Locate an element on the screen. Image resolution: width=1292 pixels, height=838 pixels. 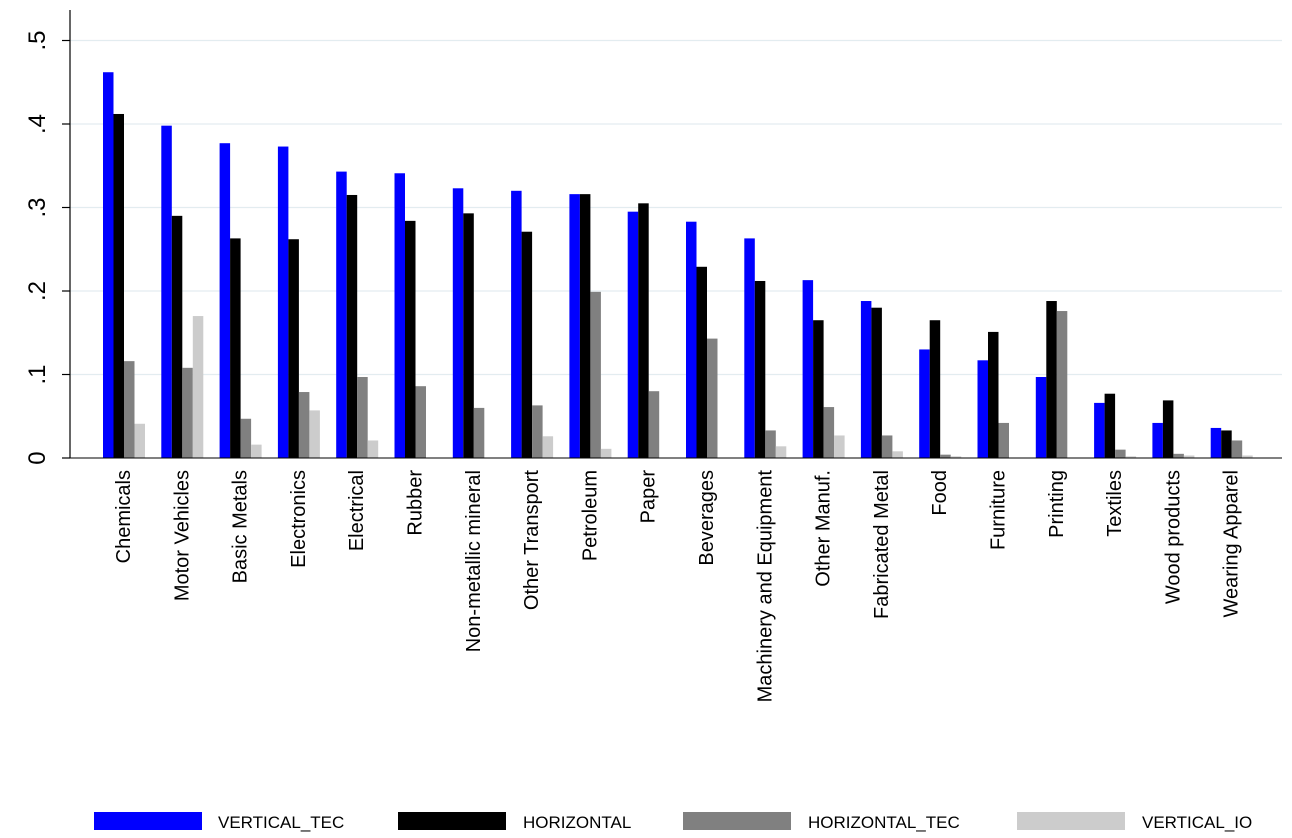
category-label: Electronics is located at coordinates (299, 519).